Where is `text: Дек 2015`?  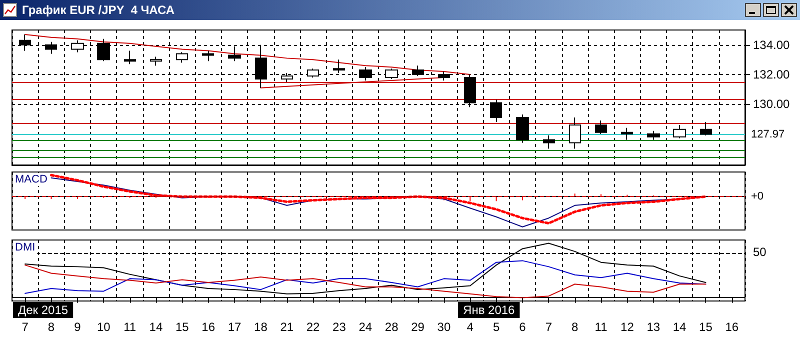
text: Дек 2015 is located at coordinates (43, 310).